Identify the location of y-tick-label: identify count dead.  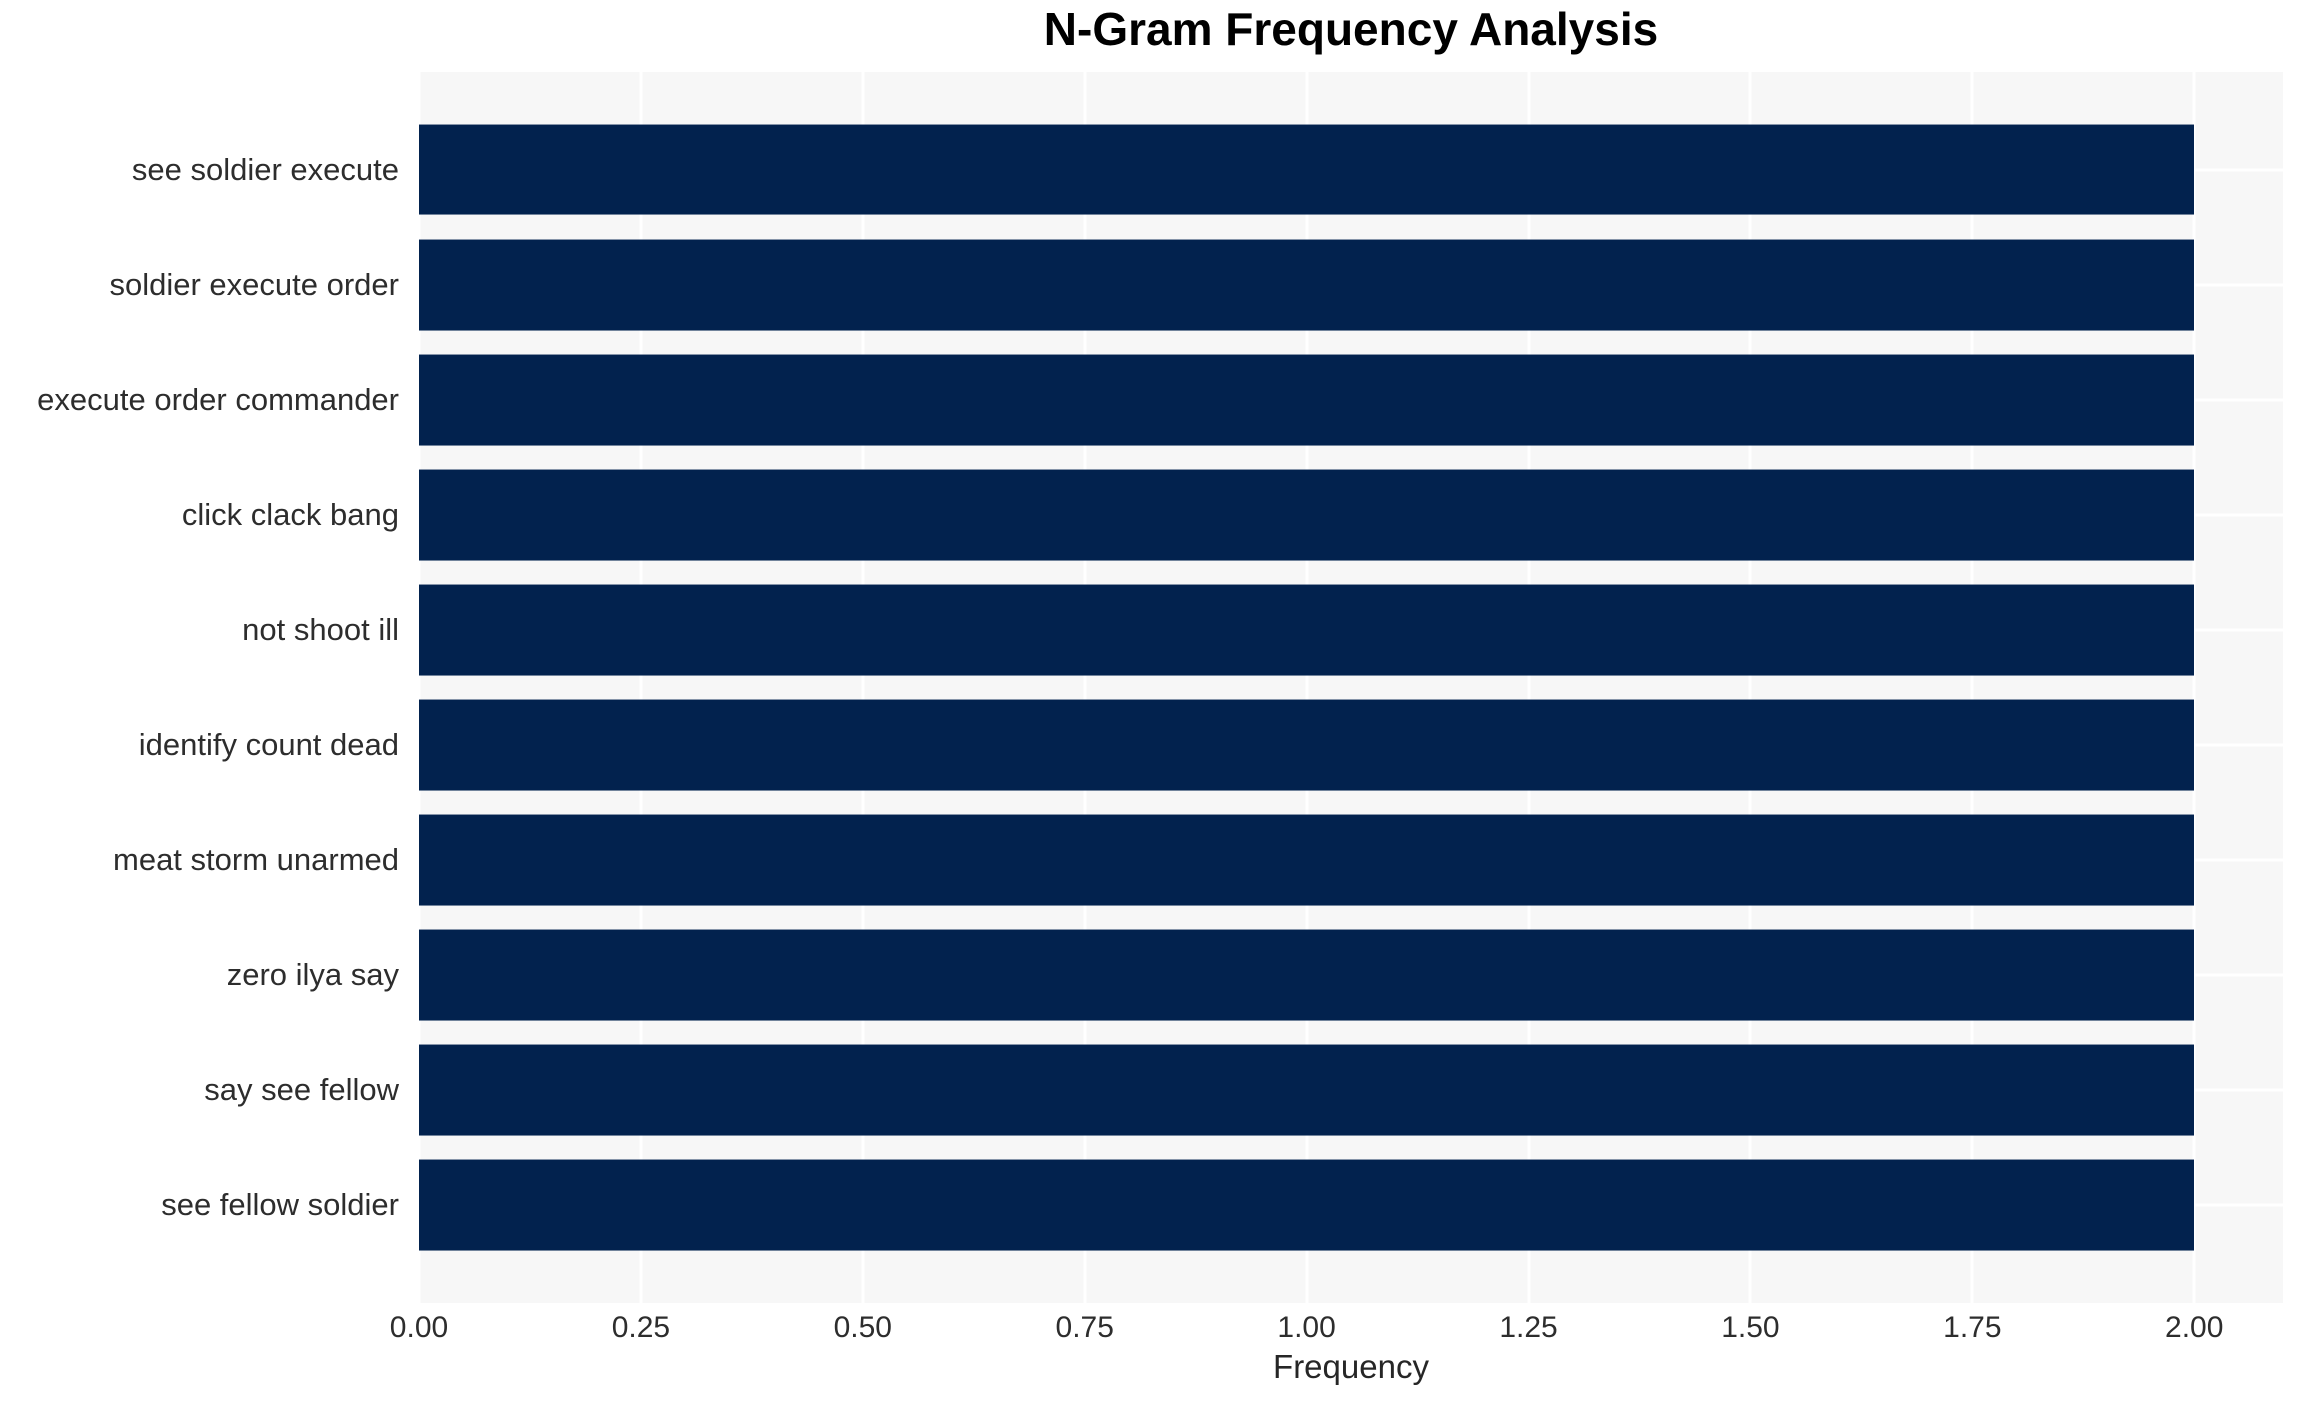
(268, 745).